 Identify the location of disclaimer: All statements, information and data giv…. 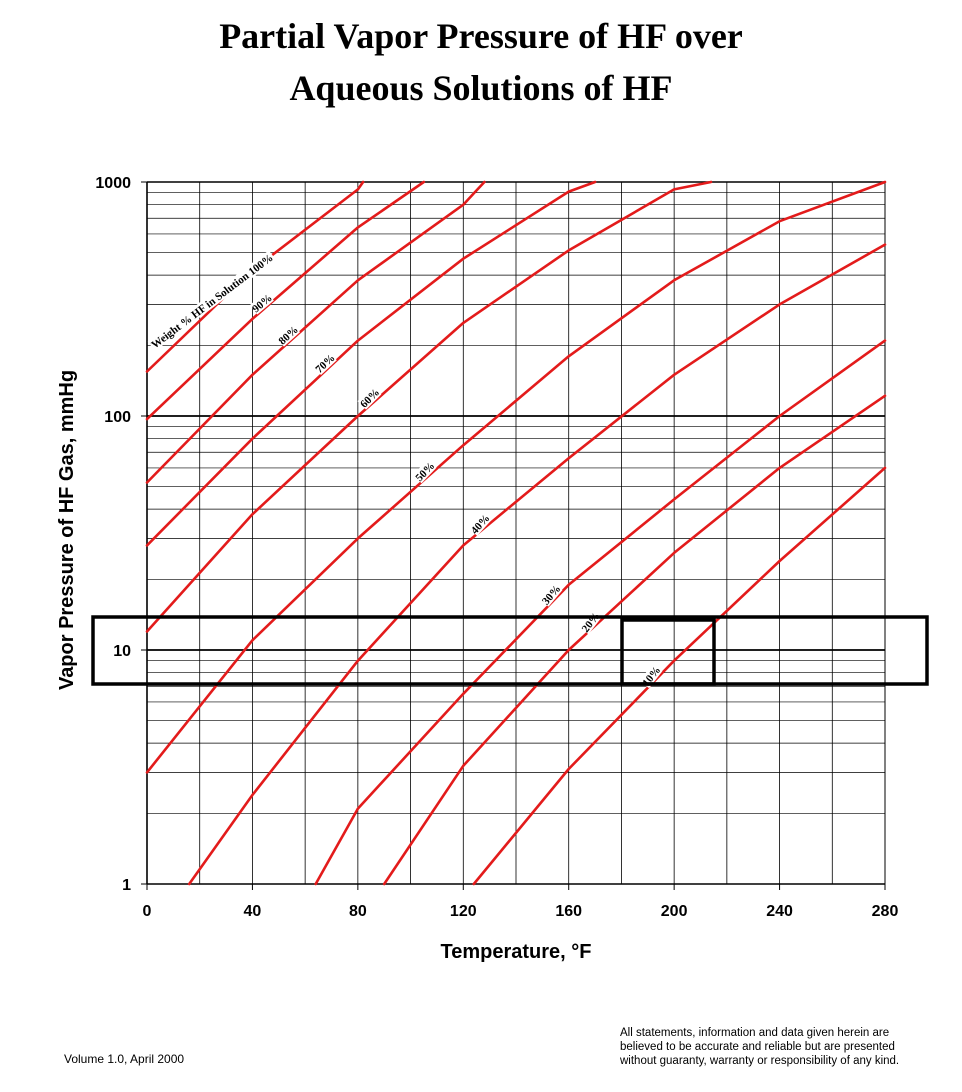
(785, 1047).